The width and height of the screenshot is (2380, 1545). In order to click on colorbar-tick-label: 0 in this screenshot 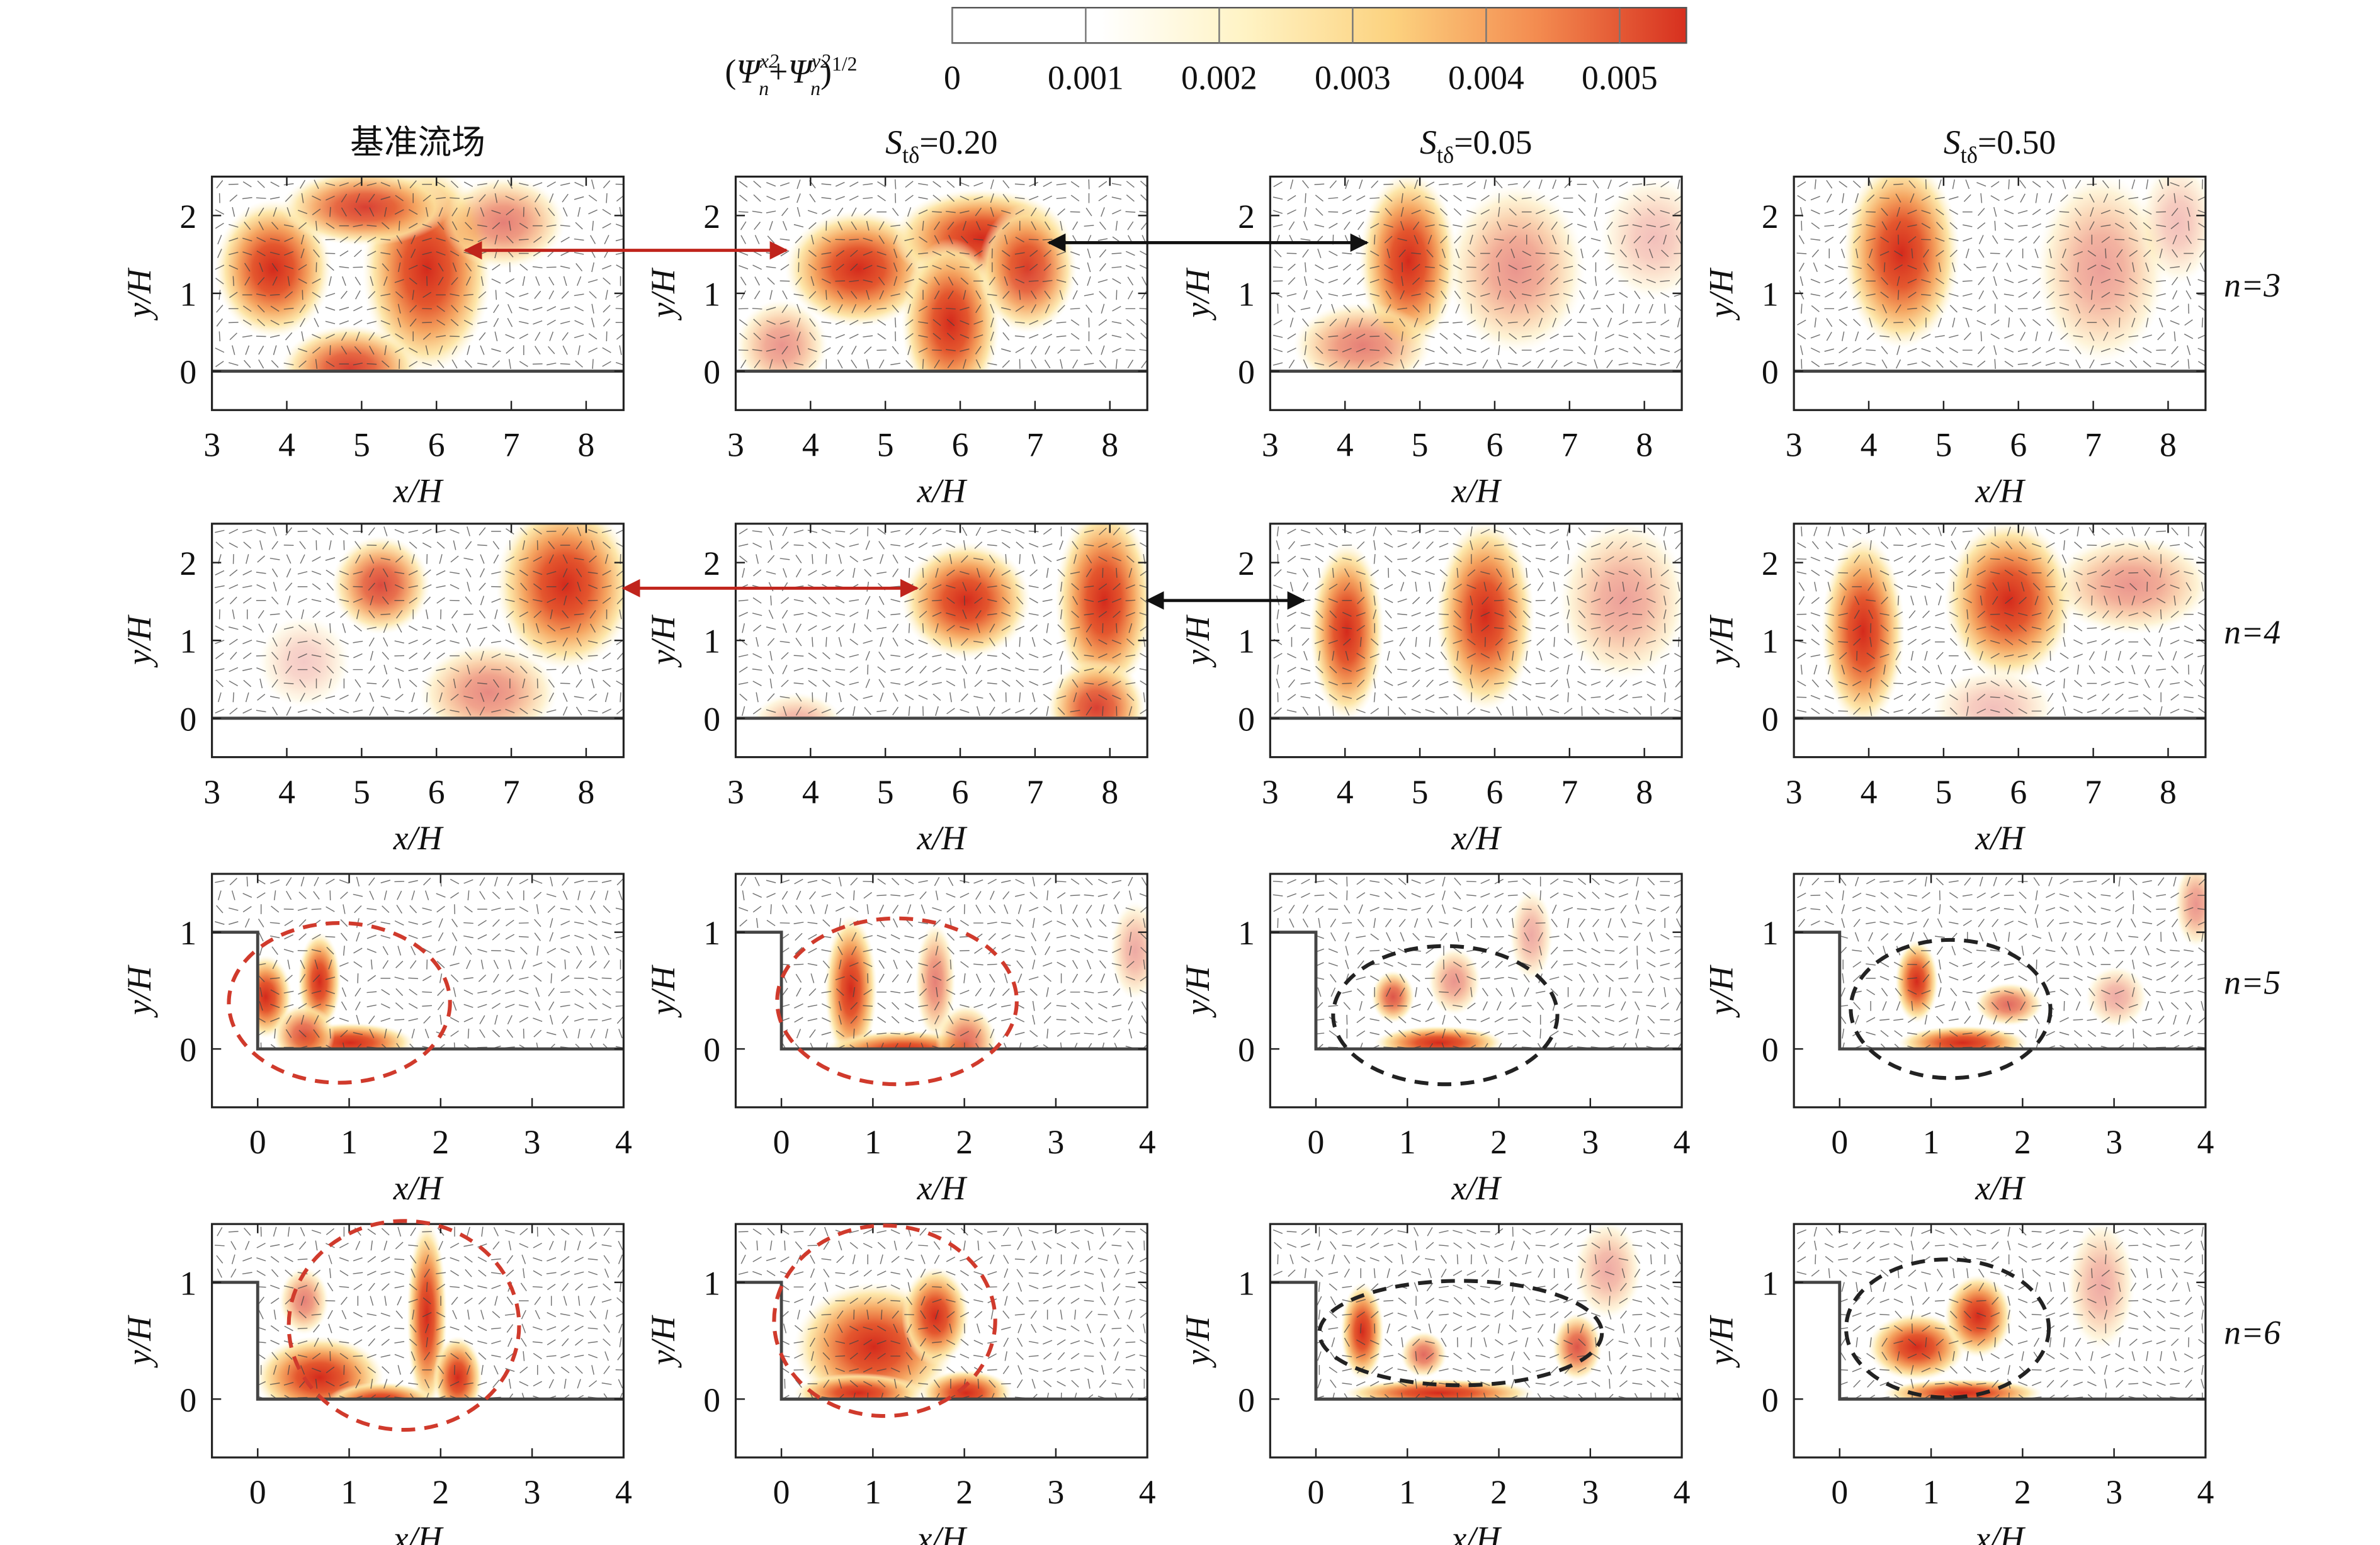, I will do `click(952, 77)`.